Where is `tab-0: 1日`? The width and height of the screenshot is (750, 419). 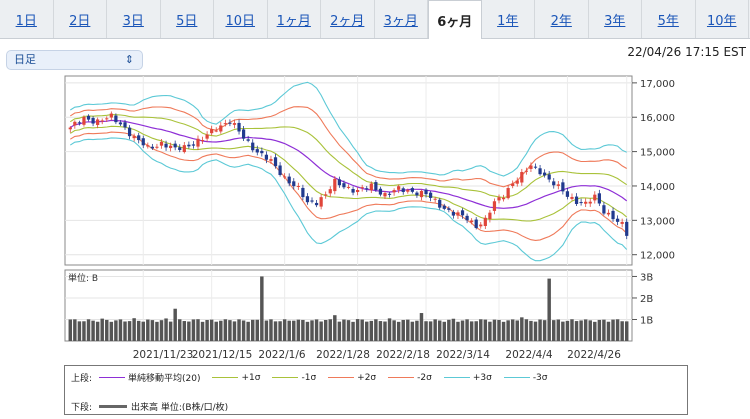
tab-0: 1日 is located at coordinates (27, 19).